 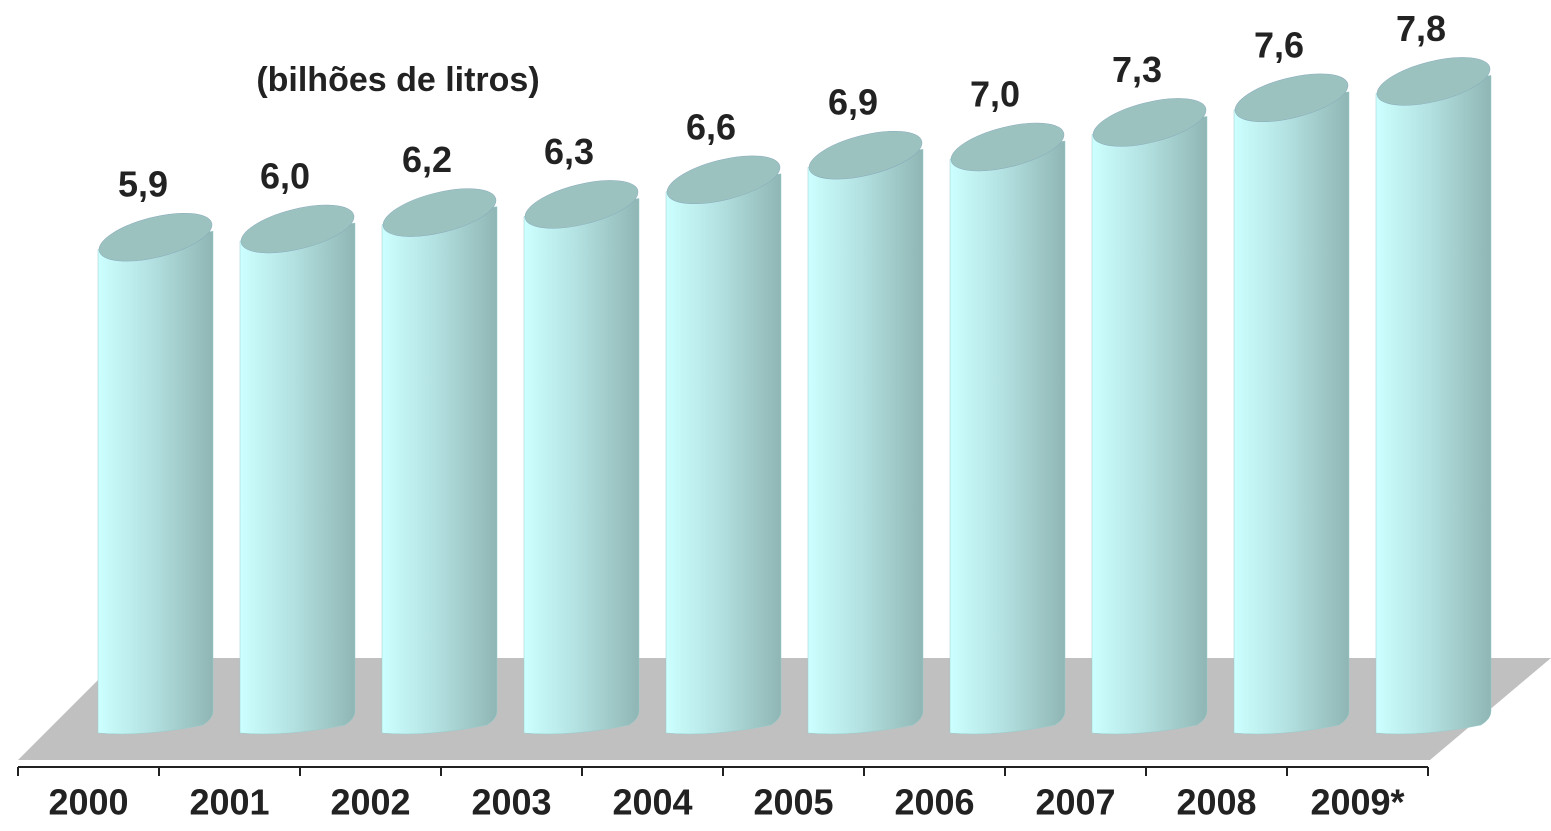 What do you see at coordinates (1137, 69) in the screenshot?
I see `value-label: 7,3` at bounding box center [1137, 69].